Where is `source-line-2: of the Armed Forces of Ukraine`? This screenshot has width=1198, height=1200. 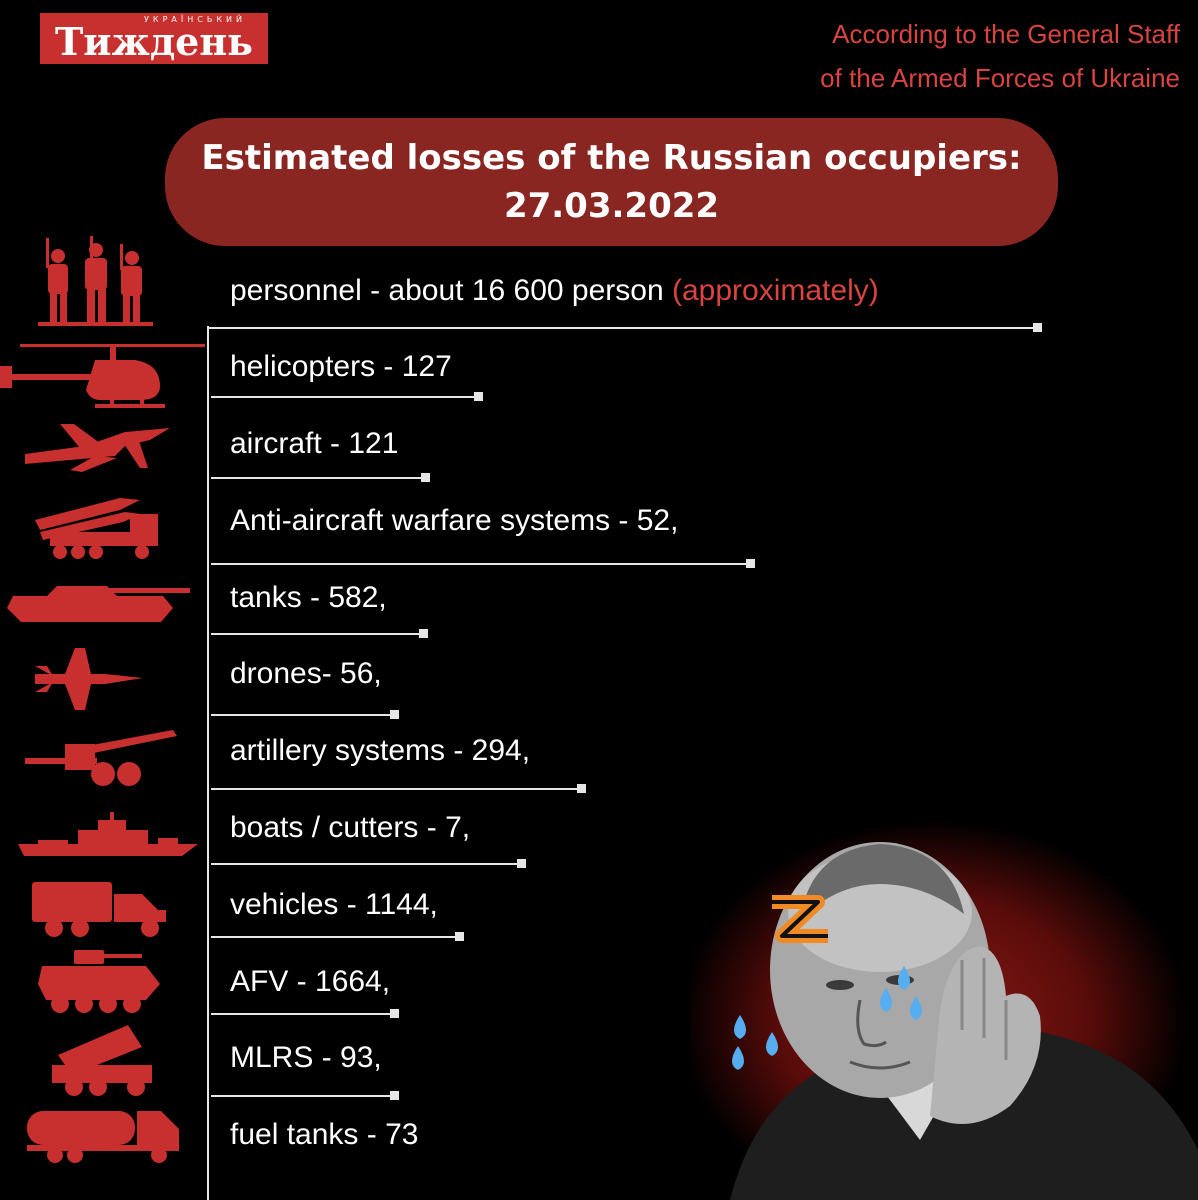
source-line-2: of the Armed Forces of Ukraine is located at coordinates (1000, 78).